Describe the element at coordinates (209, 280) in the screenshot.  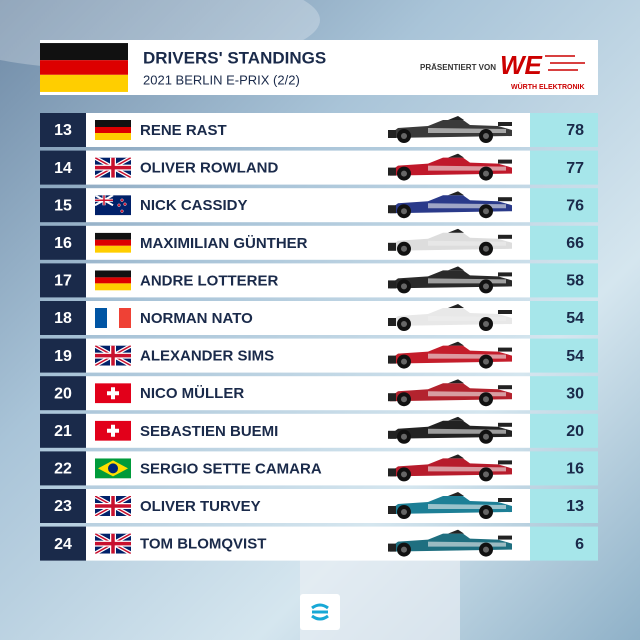
I see `driver-name: ANDRE LOTTERER` at that location.